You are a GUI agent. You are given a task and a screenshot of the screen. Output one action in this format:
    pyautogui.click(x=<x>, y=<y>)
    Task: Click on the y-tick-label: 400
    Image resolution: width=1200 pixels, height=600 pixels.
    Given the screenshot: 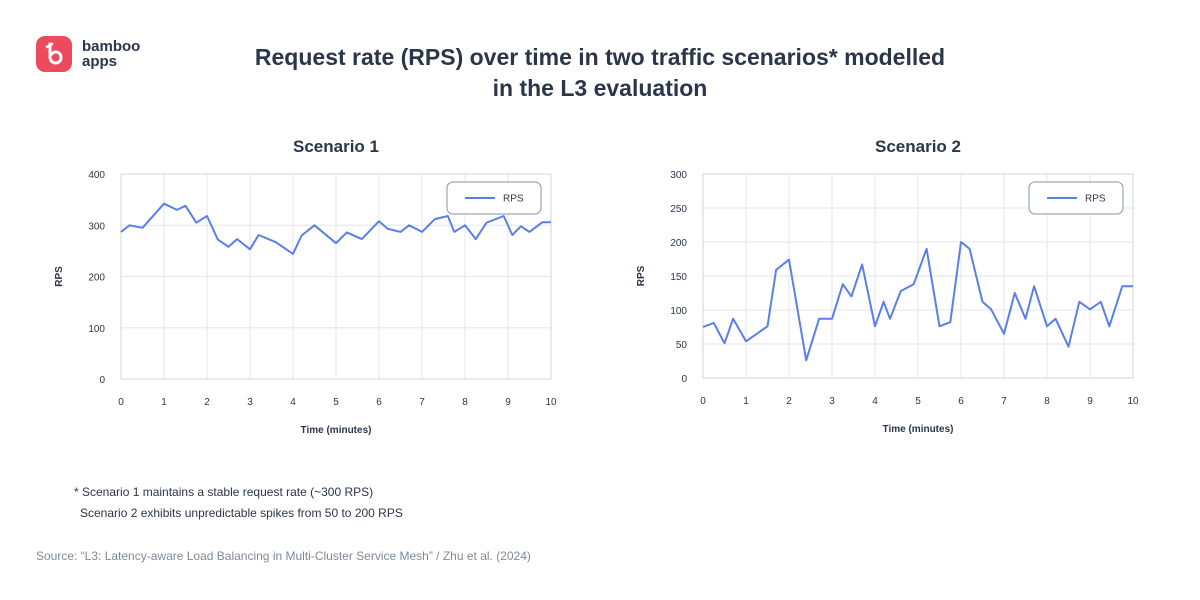 What is the action you would take?
    pyautogui.click(x=96, y=175)
    